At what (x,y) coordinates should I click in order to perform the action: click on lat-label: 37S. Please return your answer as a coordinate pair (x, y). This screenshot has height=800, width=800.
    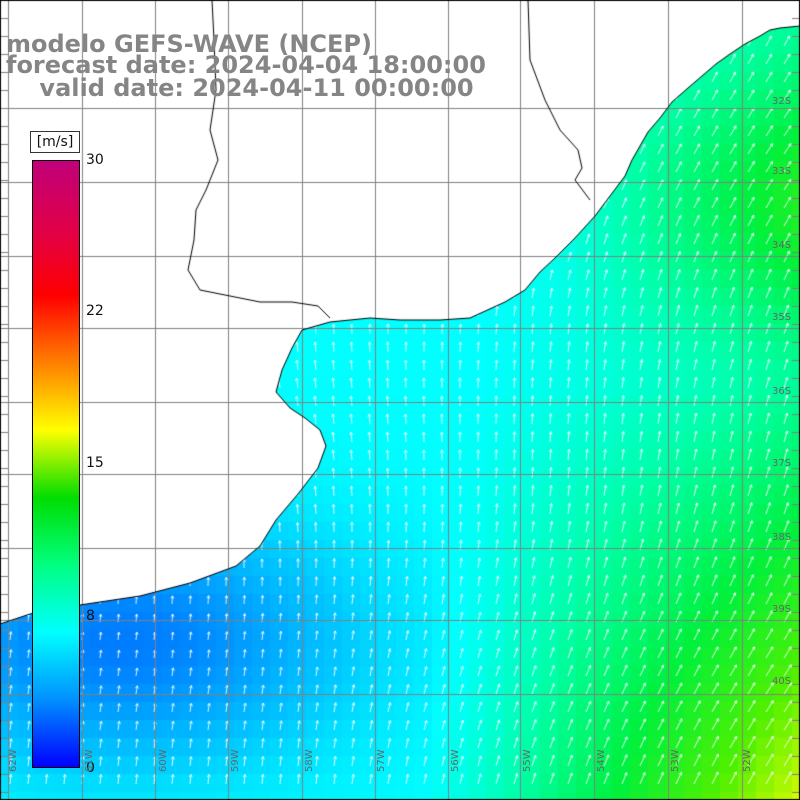
    Looking at the image, I should click on (782, 463).